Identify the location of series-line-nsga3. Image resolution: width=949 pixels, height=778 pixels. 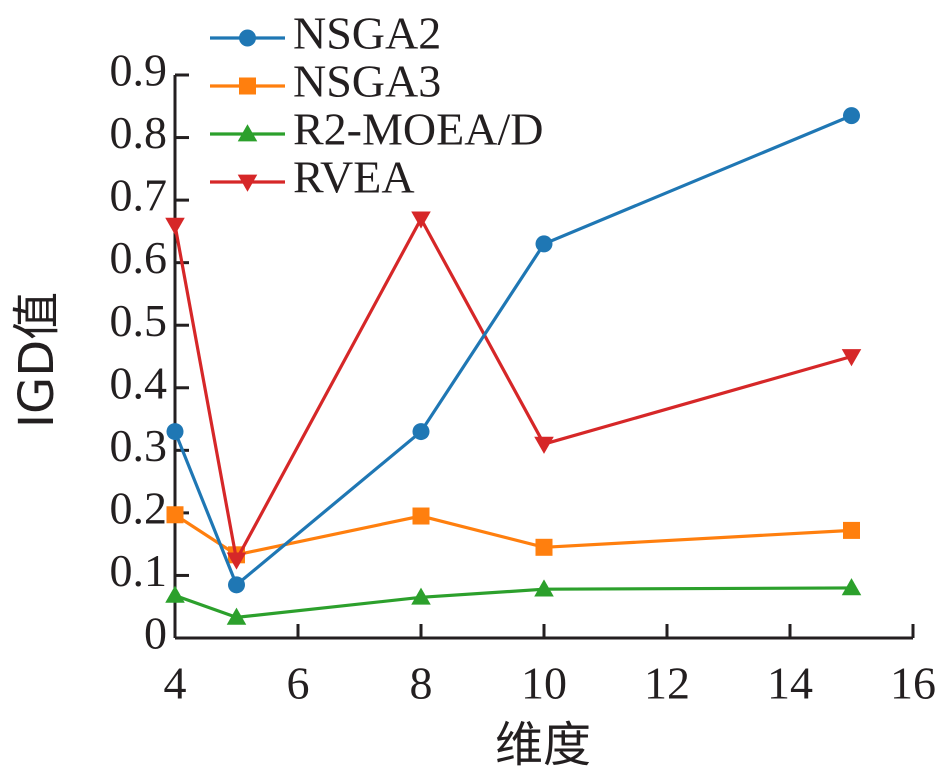
(513, 535).